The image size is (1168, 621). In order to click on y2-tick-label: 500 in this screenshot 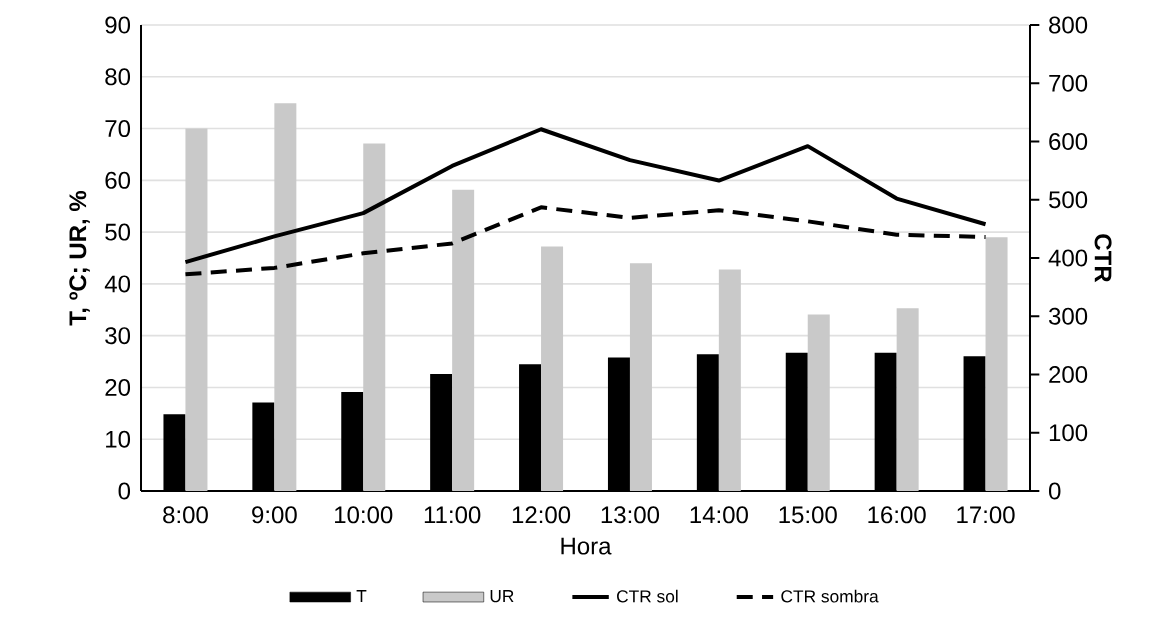, I will do `click(1068, 200)`.